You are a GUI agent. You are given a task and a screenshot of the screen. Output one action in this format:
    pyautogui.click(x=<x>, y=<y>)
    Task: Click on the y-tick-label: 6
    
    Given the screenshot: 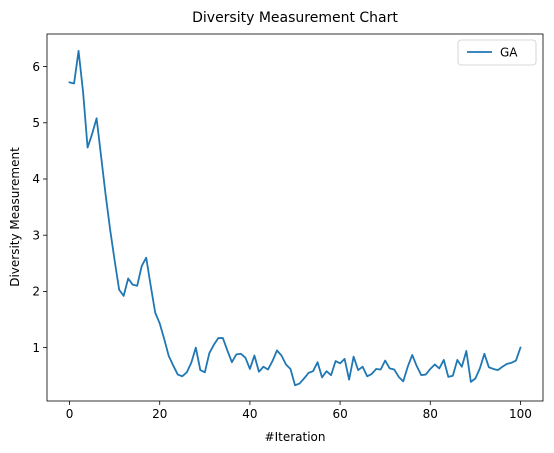 What is the action you would take?
    pyautogui.click(x=36, y=67)
    